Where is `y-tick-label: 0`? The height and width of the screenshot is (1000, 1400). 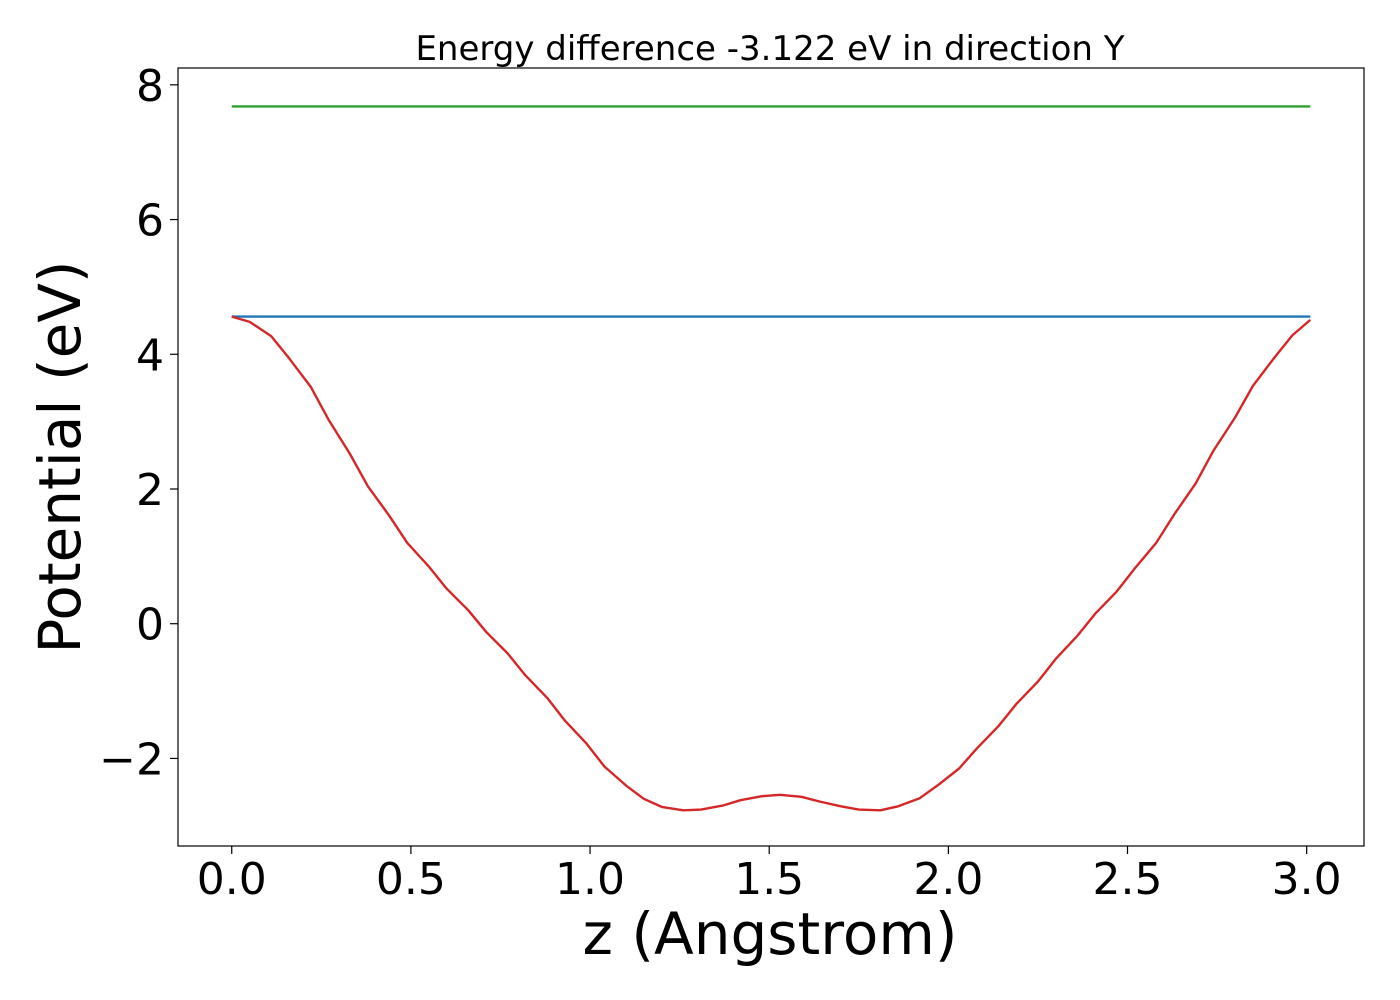 y-tick-label: 0 is located at coordinates (150, 625).